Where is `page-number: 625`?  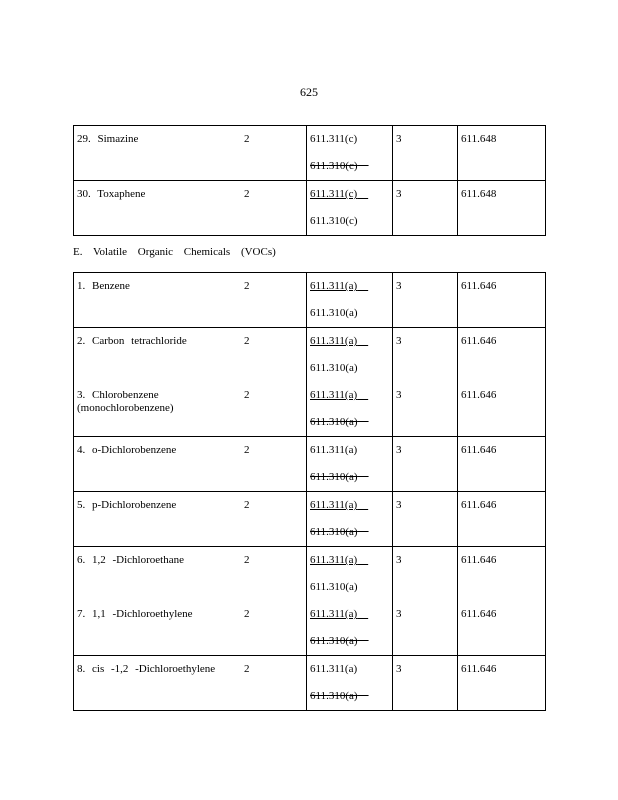
page-number: 625 is located at coordinates (309, 92).